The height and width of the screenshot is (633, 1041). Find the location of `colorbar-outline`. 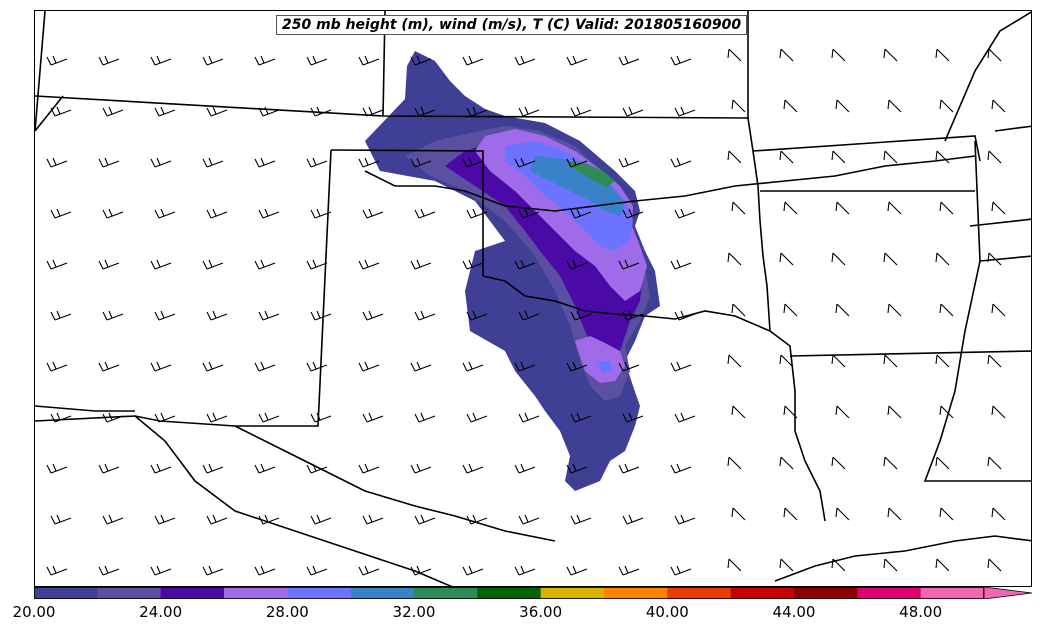

colorbar-outline is located at coordinates (509, 593).